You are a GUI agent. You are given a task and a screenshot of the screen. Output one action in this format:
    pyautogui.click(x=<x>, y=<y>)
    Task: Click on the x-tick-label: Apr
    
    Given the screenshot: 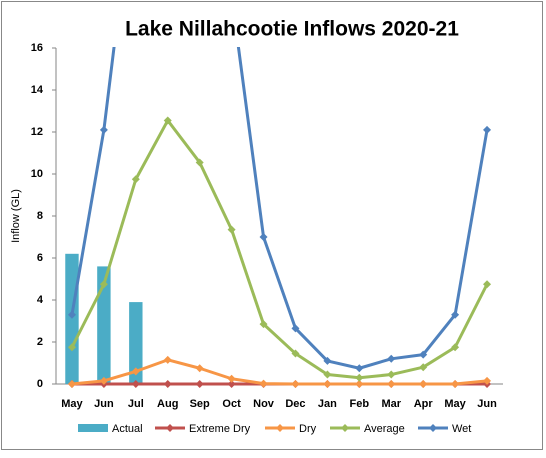 What is the action you would take?
    pyautogui.click(x=424, y=404)
    